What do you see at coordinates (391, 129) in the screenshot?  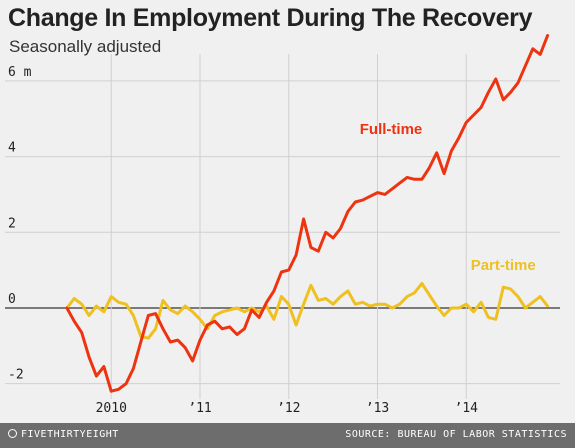 I see `full-time-series-label: Full-time` at bounding box center [391, 129].